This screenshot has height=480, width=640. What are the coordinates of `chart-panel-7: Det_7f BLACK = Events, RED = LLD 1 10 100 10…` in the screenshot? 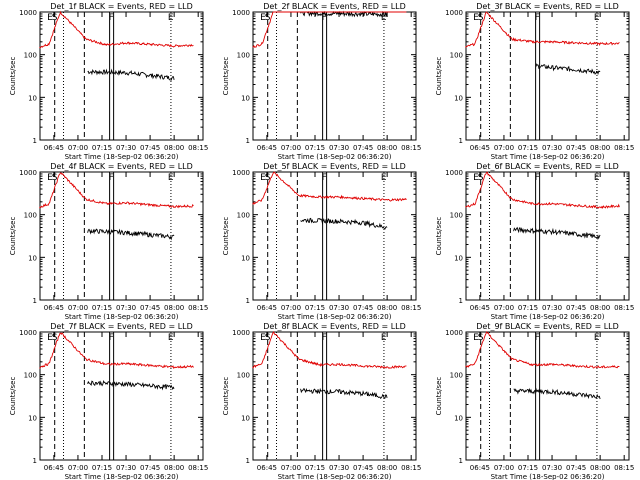 It's located at (108, 401).